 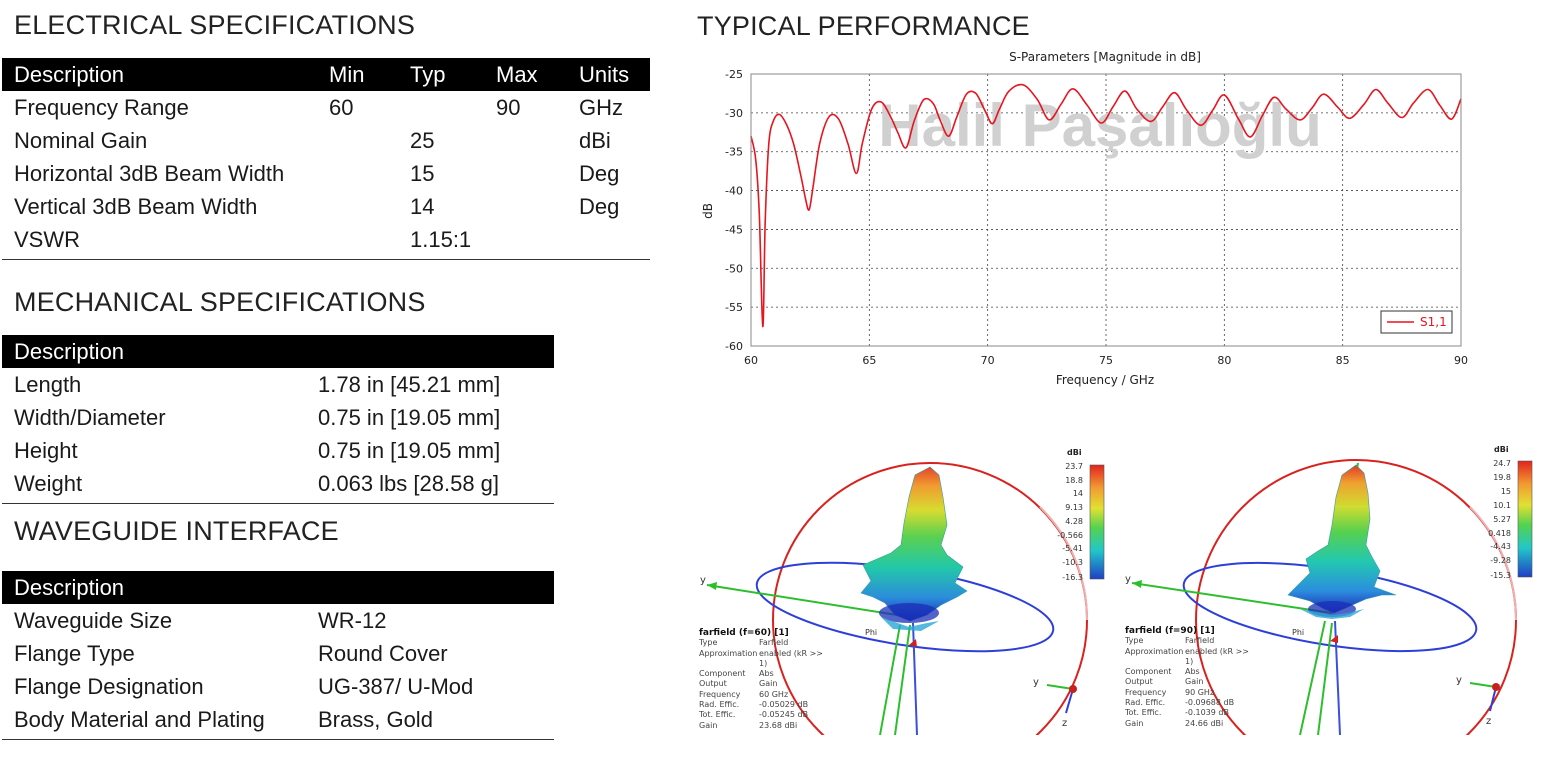 I want to click on cell: 0.75 in [19.05 mm], so click(x=409, y=417).